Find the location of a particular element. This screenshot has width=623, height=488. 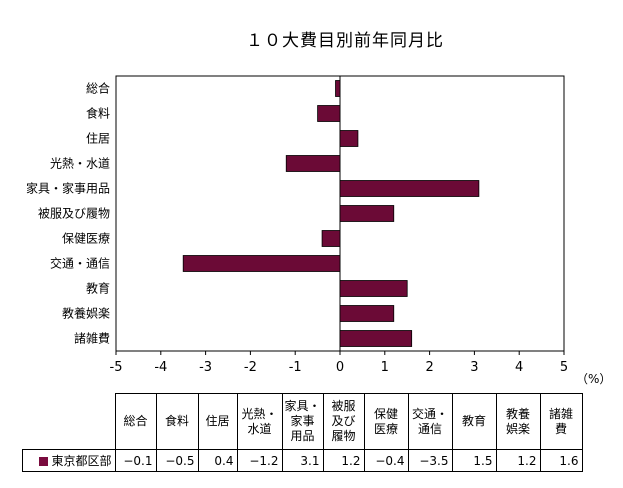

x-tick-label-1: -4 is located at coordinates (160, 367).